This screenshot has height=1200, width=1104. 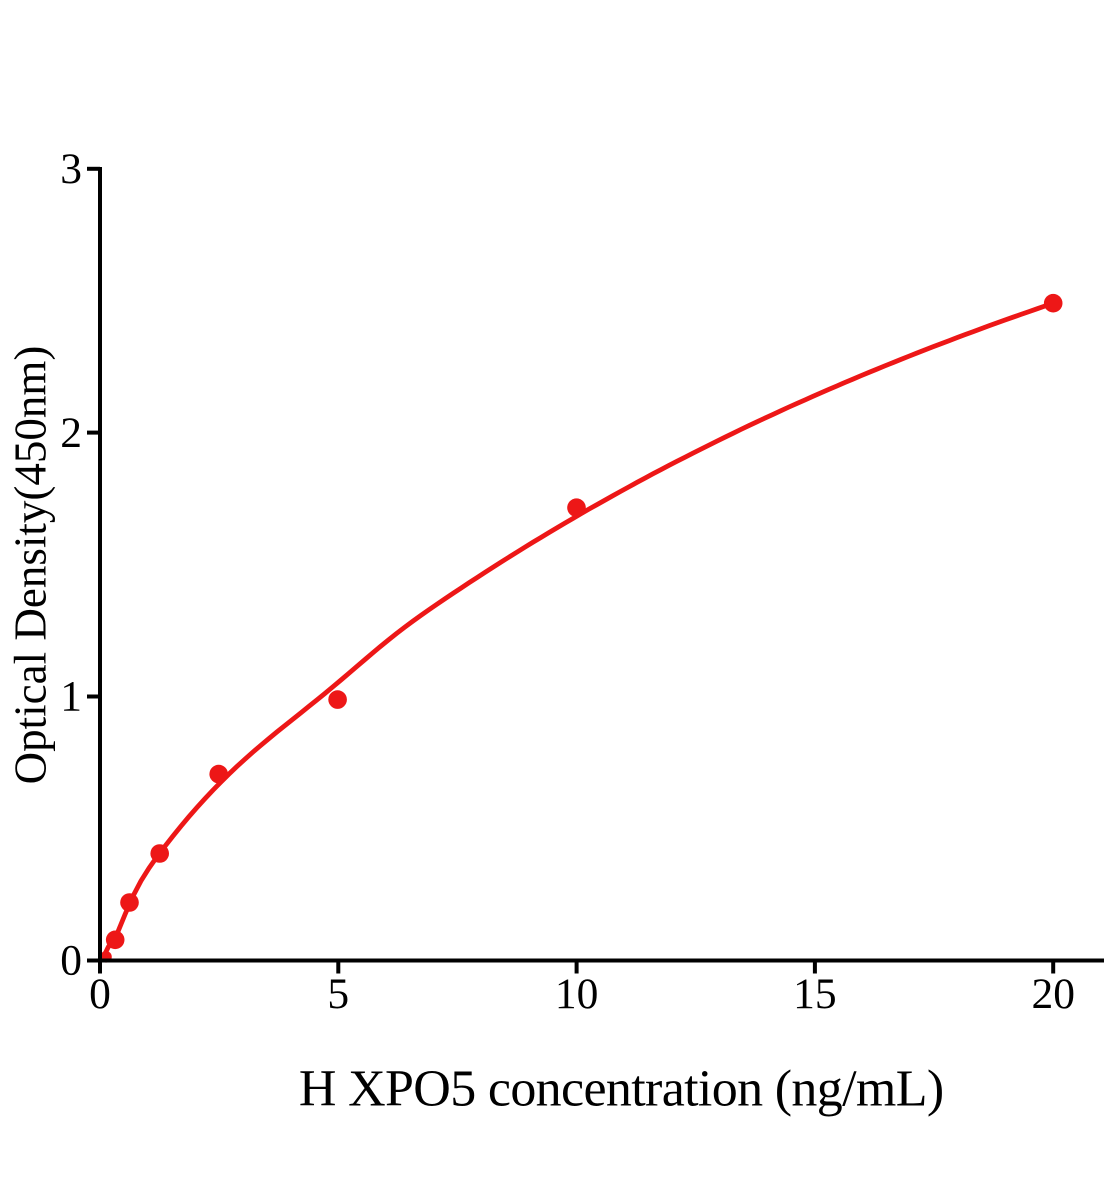 I want to click on svg-text: 10, so click(x=577, y=994).